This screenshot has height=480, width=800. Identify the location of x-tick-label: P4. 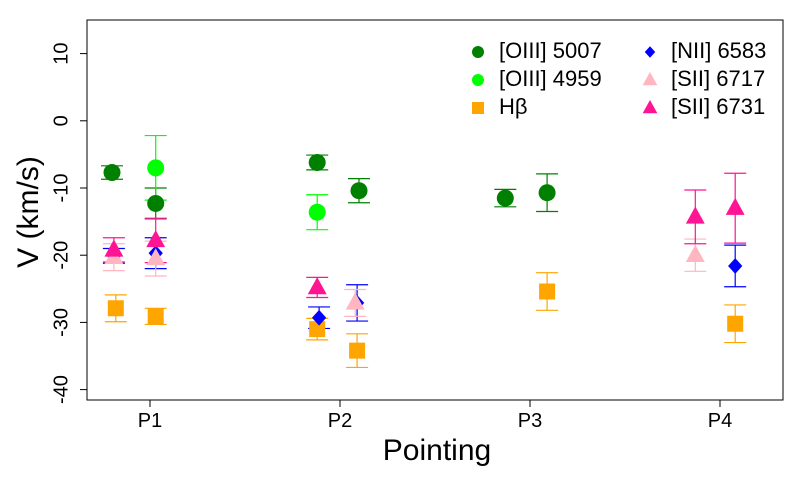
(720, 421).